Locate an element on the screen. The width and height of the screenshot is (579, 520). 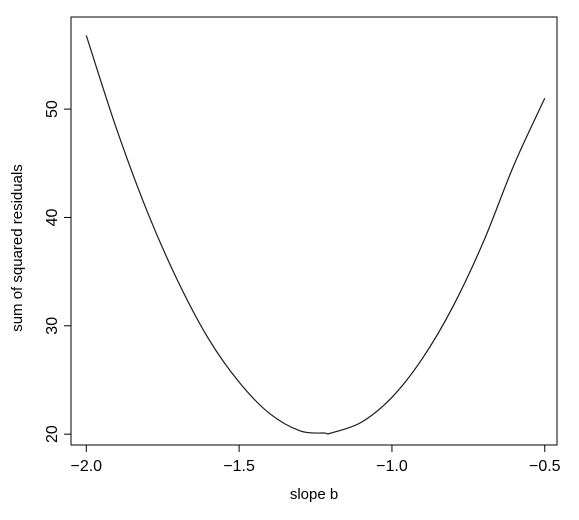
y-tick-label: 20 is located at coordinates (52, 434).